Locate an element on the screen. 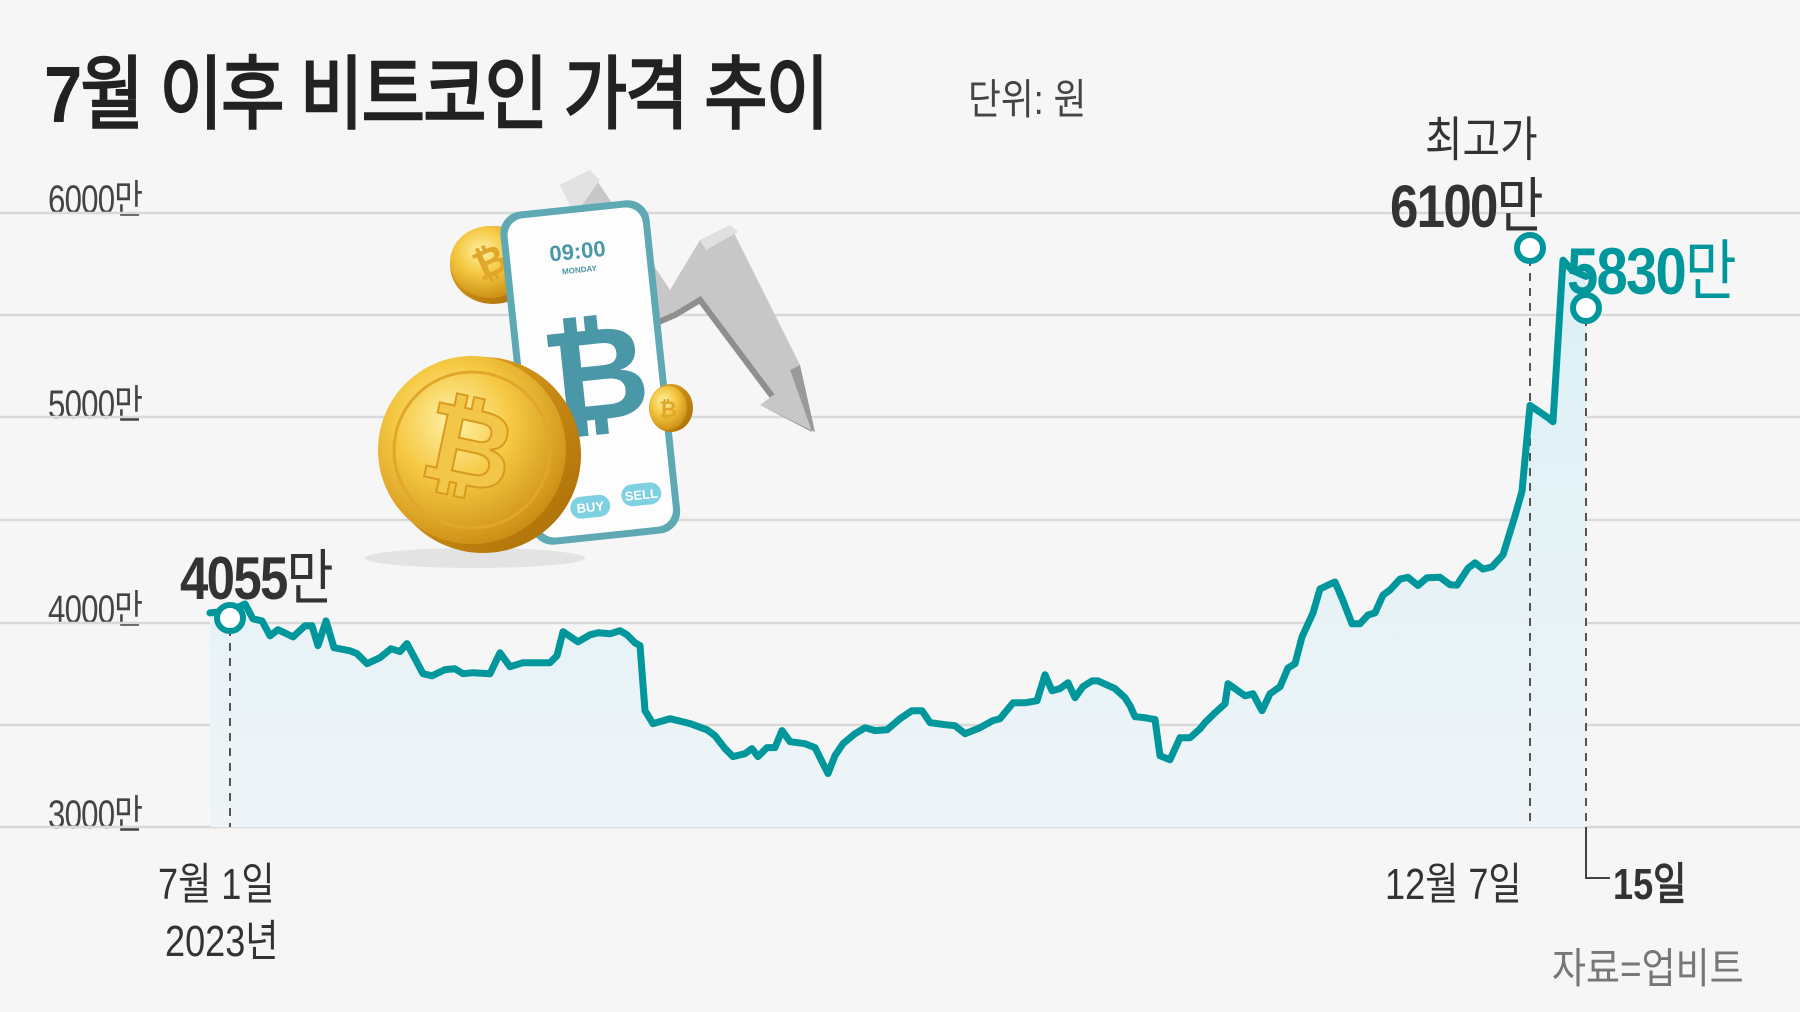 This screenshot has height=1012, width=1800. start-point-marker is located at coordinates (230, 618).